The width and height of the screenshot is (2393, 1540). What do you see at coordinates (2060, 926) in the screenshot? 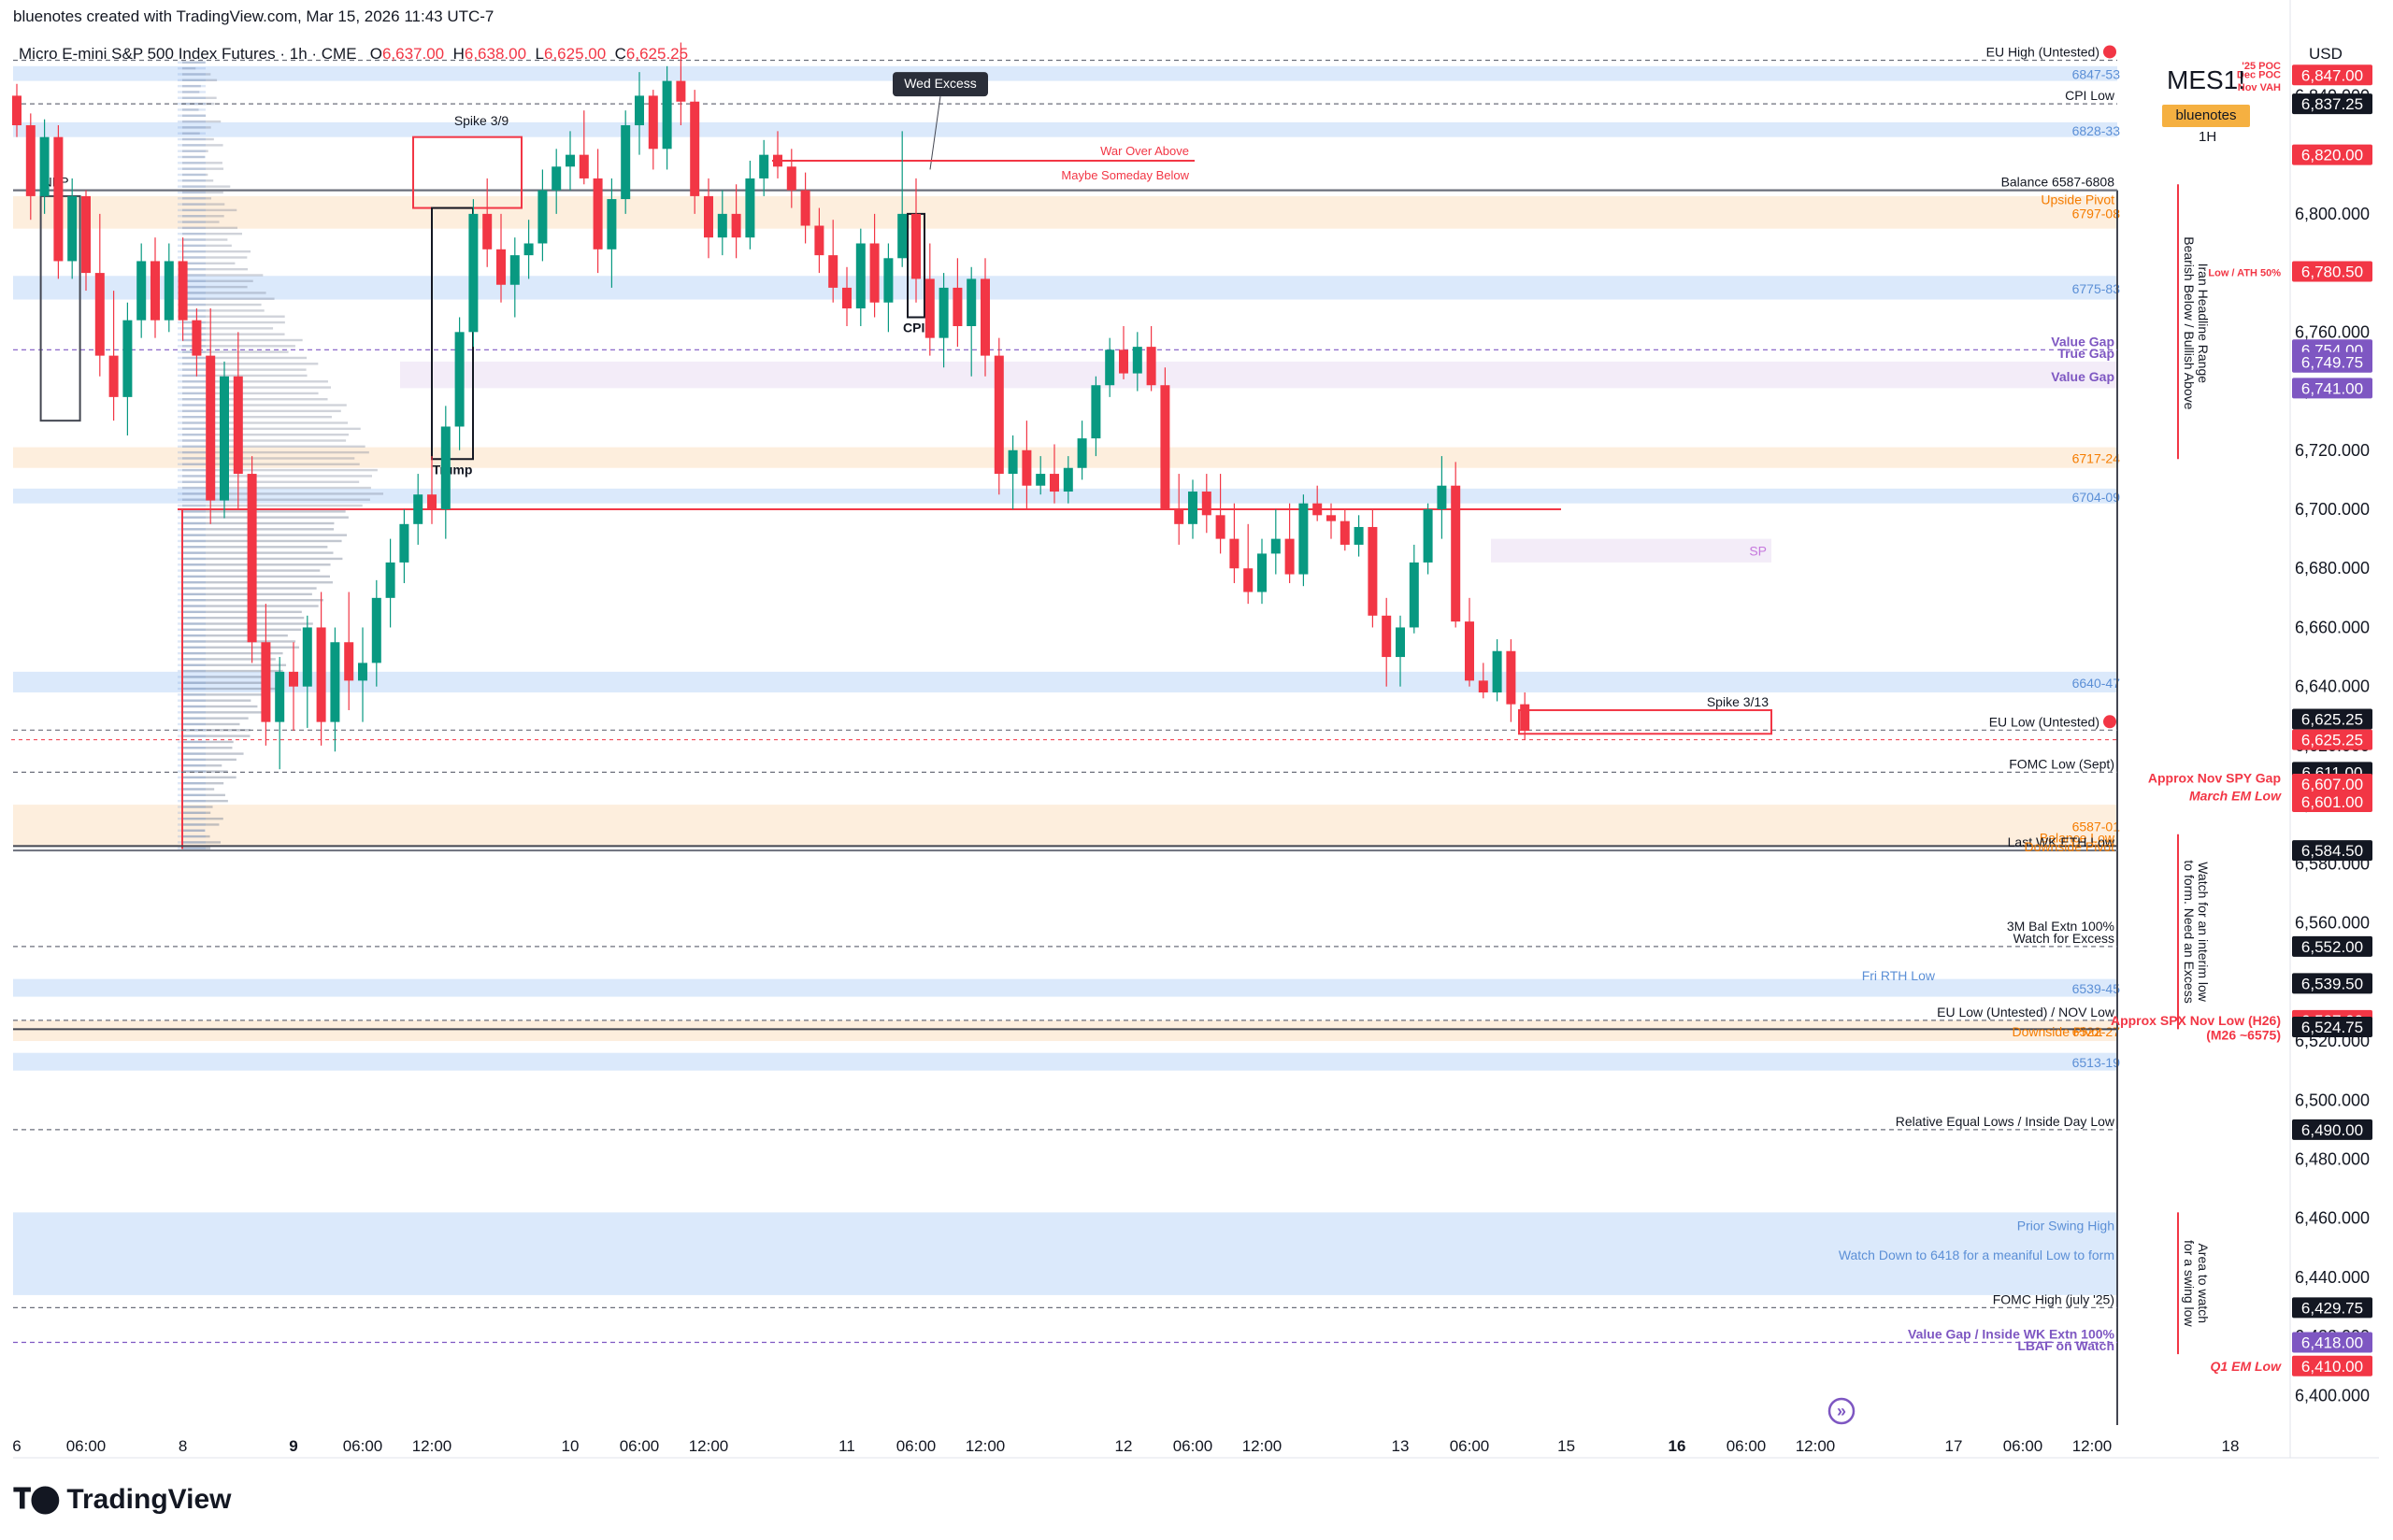
I see `level-label-11: 3M Bal Extn 100%` at bounding box center [2060, 926].